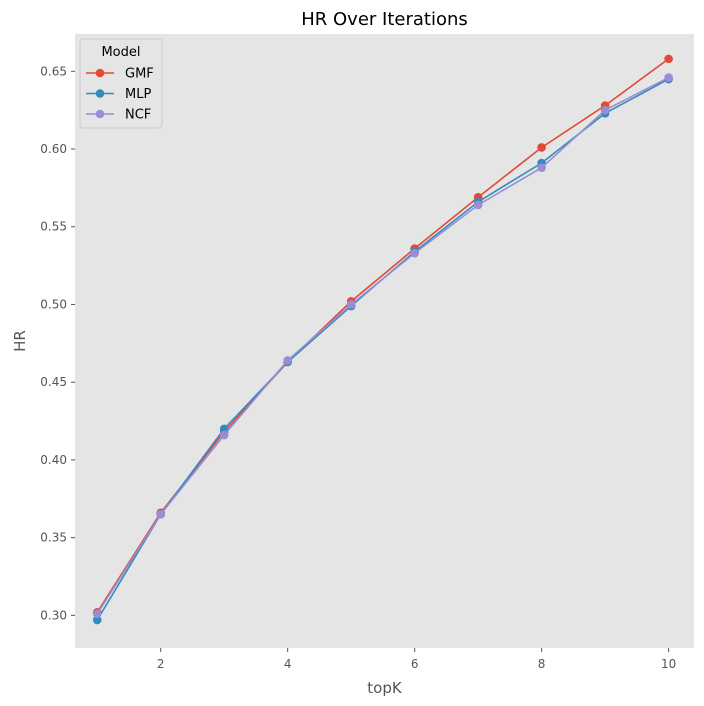  What do you see at coordinates (668, 664) in the screenshot?
I see `x-tick-label: 10` at bounding box center [668, 664].